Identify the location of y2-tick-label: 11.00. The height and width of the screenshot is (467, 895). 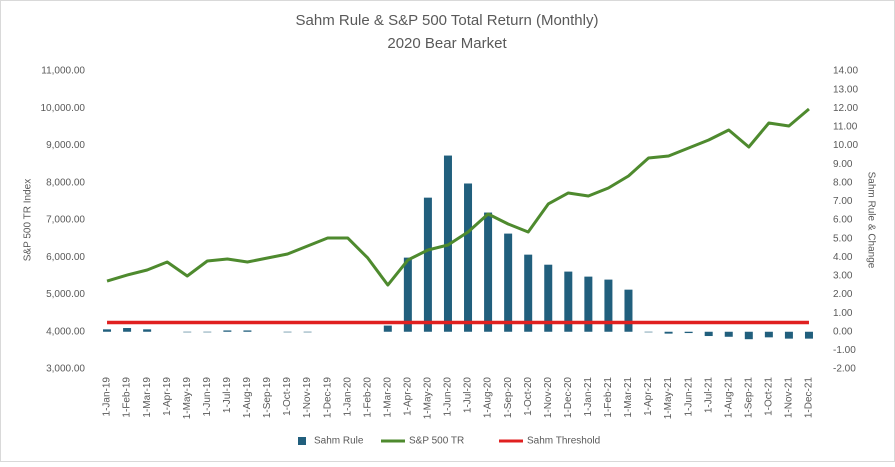
(845, 127).